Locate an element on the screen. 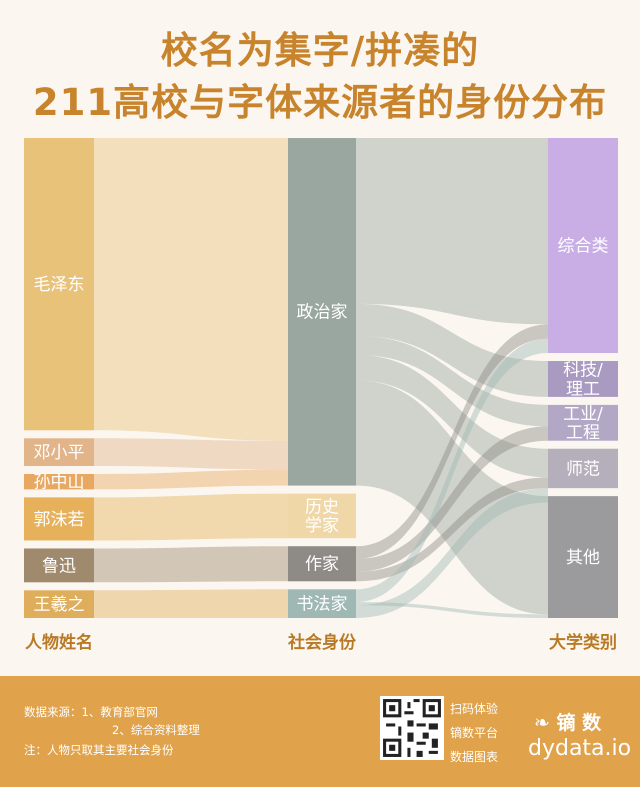 The height and width of the screenshot is (787, 640). node-label-sf: 师范 is located at coordinates (583, 469).